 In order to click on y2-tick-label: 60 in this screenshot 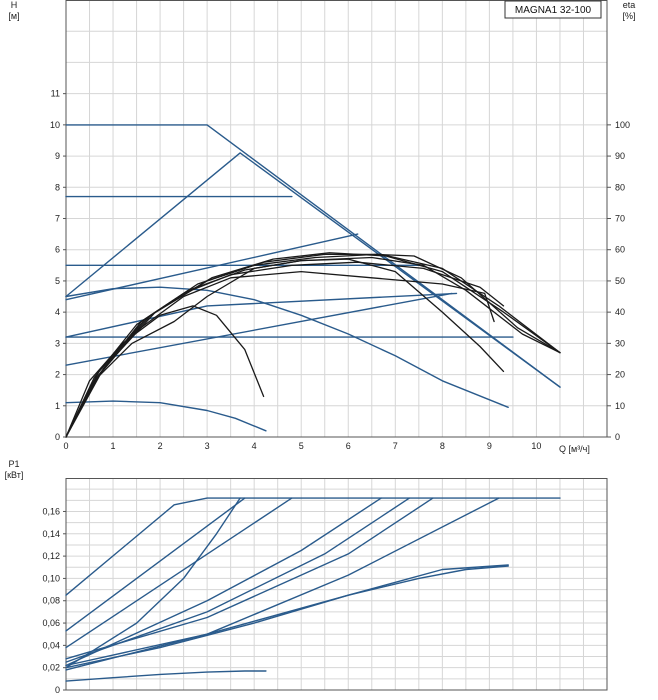, I will do `click(620, 250)`.